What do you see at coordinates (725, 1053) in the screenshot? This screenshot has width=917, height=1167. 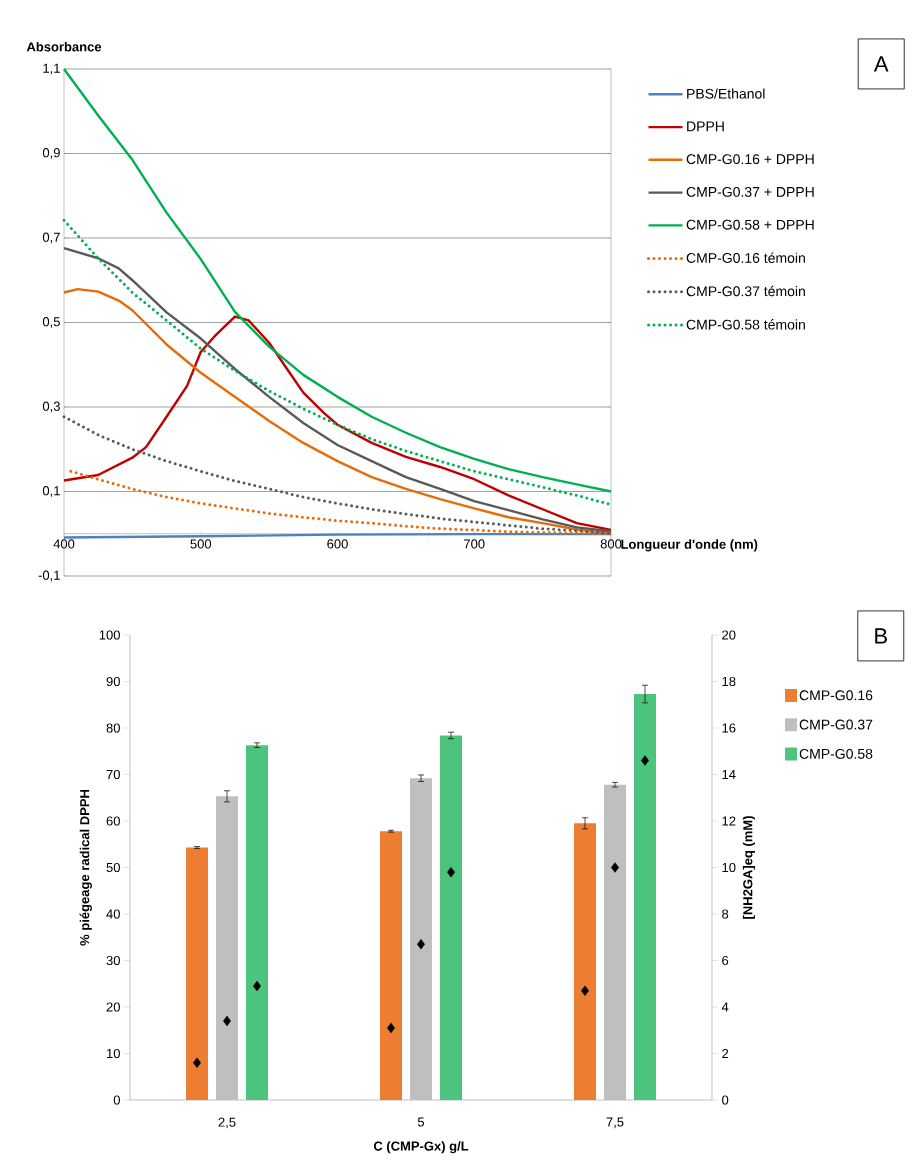 I see `y2-tick-label: 2` at bounding box center [725, 1053].